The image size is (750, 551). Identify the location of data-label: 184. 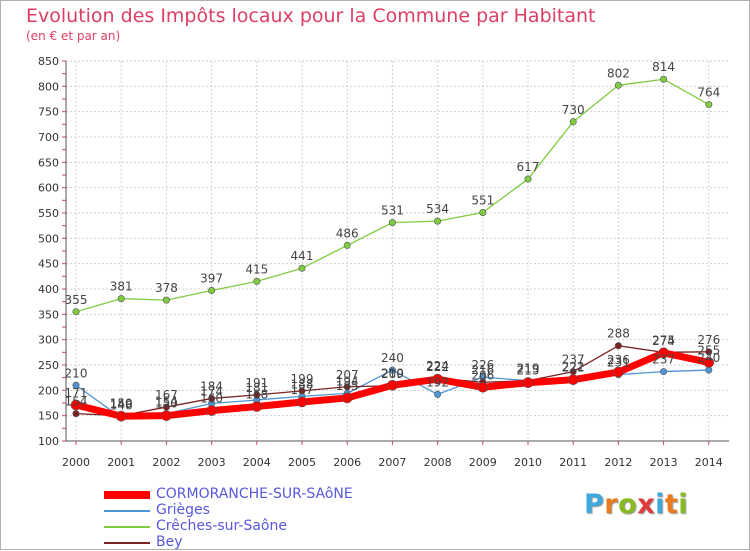
(211, 386).